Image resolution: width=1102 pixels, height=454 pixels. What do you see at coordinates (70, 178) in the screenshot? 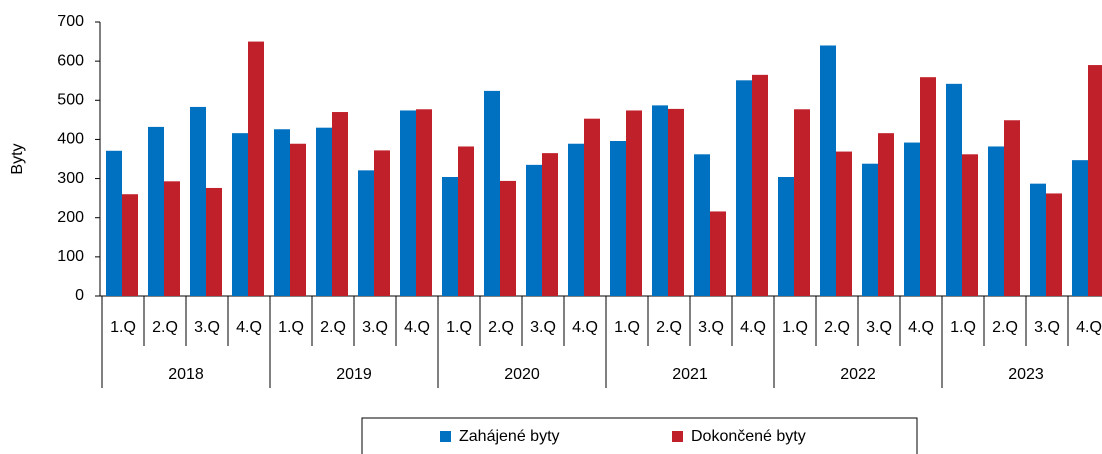
I see `y-tick-label: 300` at bounding box center [70, 178].